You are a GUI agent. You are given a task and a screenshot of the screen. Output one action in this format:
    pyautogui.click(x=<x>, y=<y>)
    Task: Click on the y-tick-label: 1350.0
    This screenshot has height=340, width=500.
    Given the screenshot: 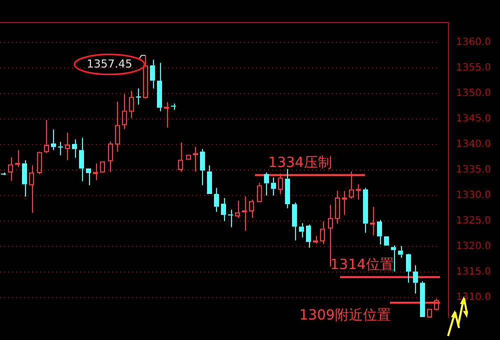 What is the action you would take?
    pyautogui.click(x=473, y=94)
    